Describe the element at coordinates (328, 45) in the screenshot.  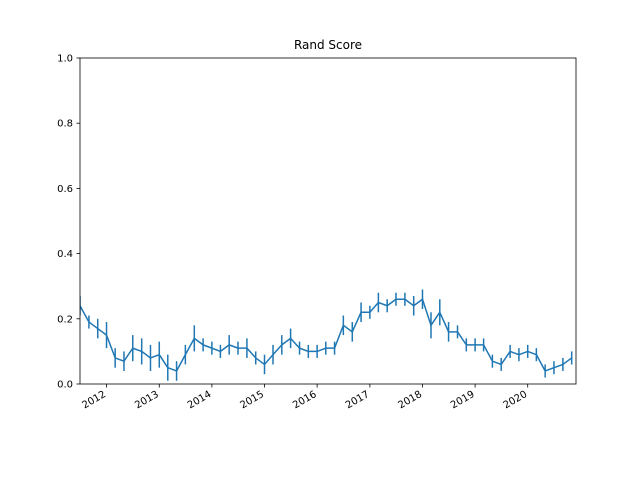
I see `chart-title: Rand Score` at that location.